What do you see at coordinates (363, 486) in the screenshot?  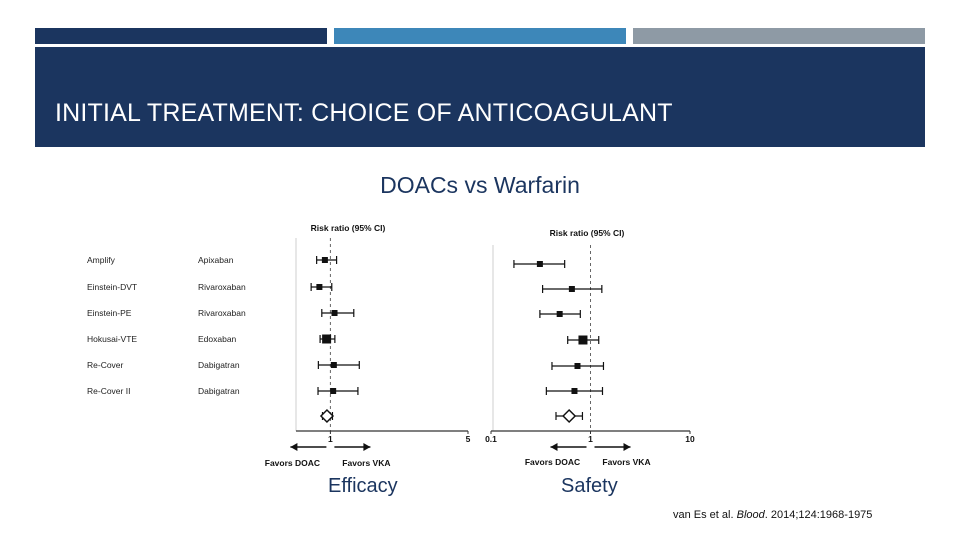 I see `efficacy-caption: Efficacy` at bounding box center [363, 486].